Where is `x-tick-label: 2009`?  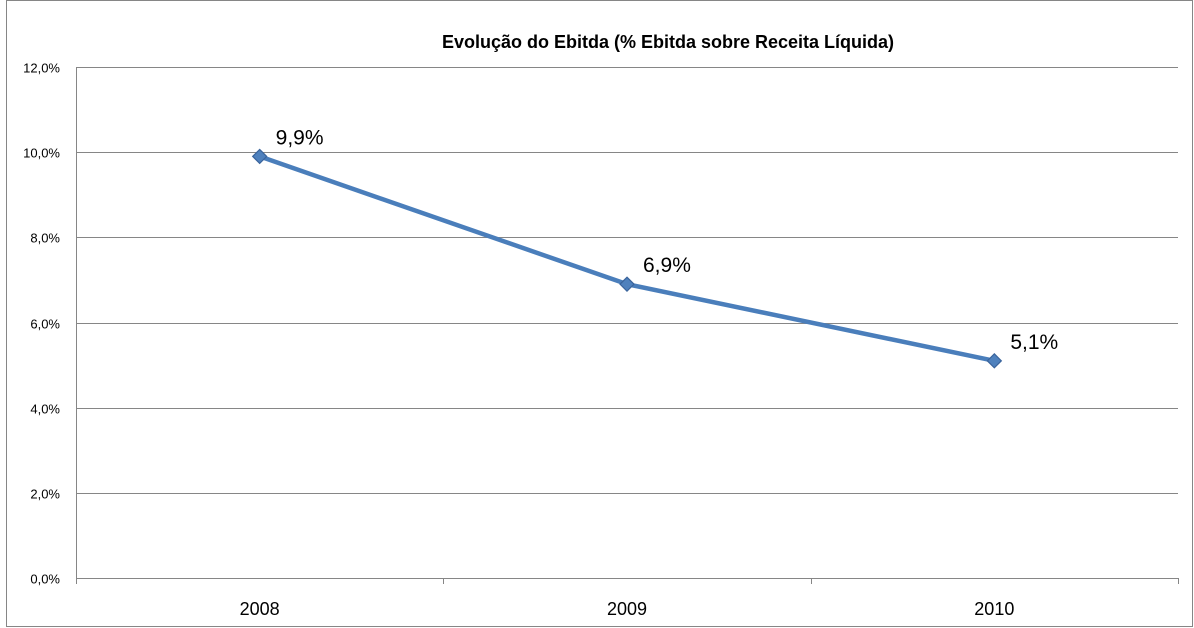 x-tick-label: 2009 is located at coordinates (627, 609).